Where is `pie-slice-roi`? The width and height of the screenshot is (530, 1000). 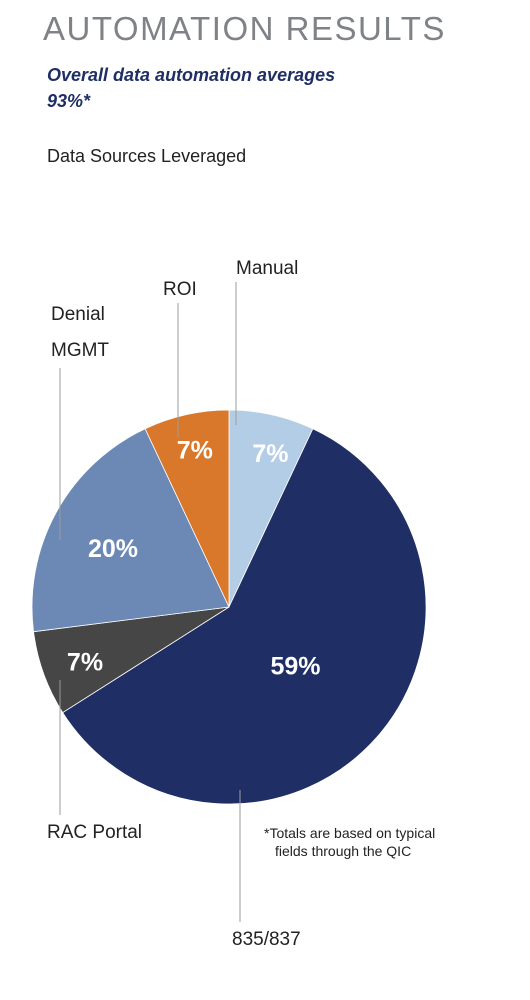
pie-slice-roi is located at coordinates (187, 508).